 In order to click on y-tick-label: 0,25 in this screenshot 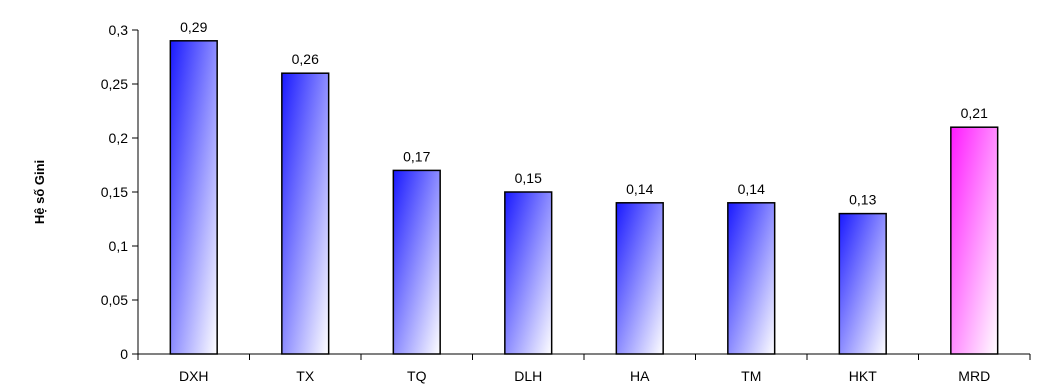, I will do `click(114, 84)`.